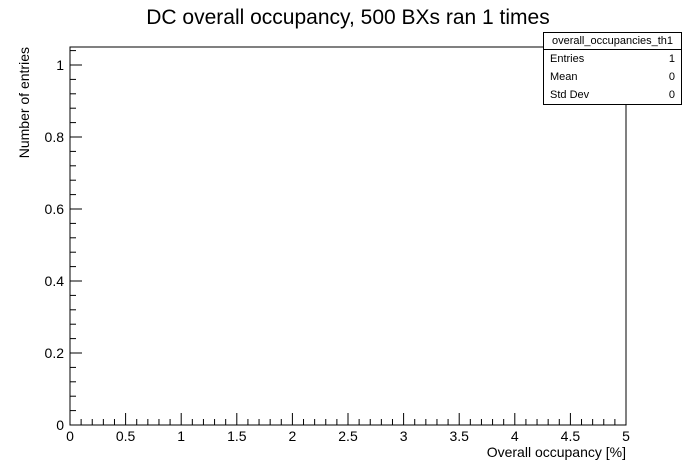 This screenshot has height=472, width=696. What do you see at coordinates (348, 436) in the screenshot?
I see `x-tick-label: 2.5` at bounding box center [348, 436].